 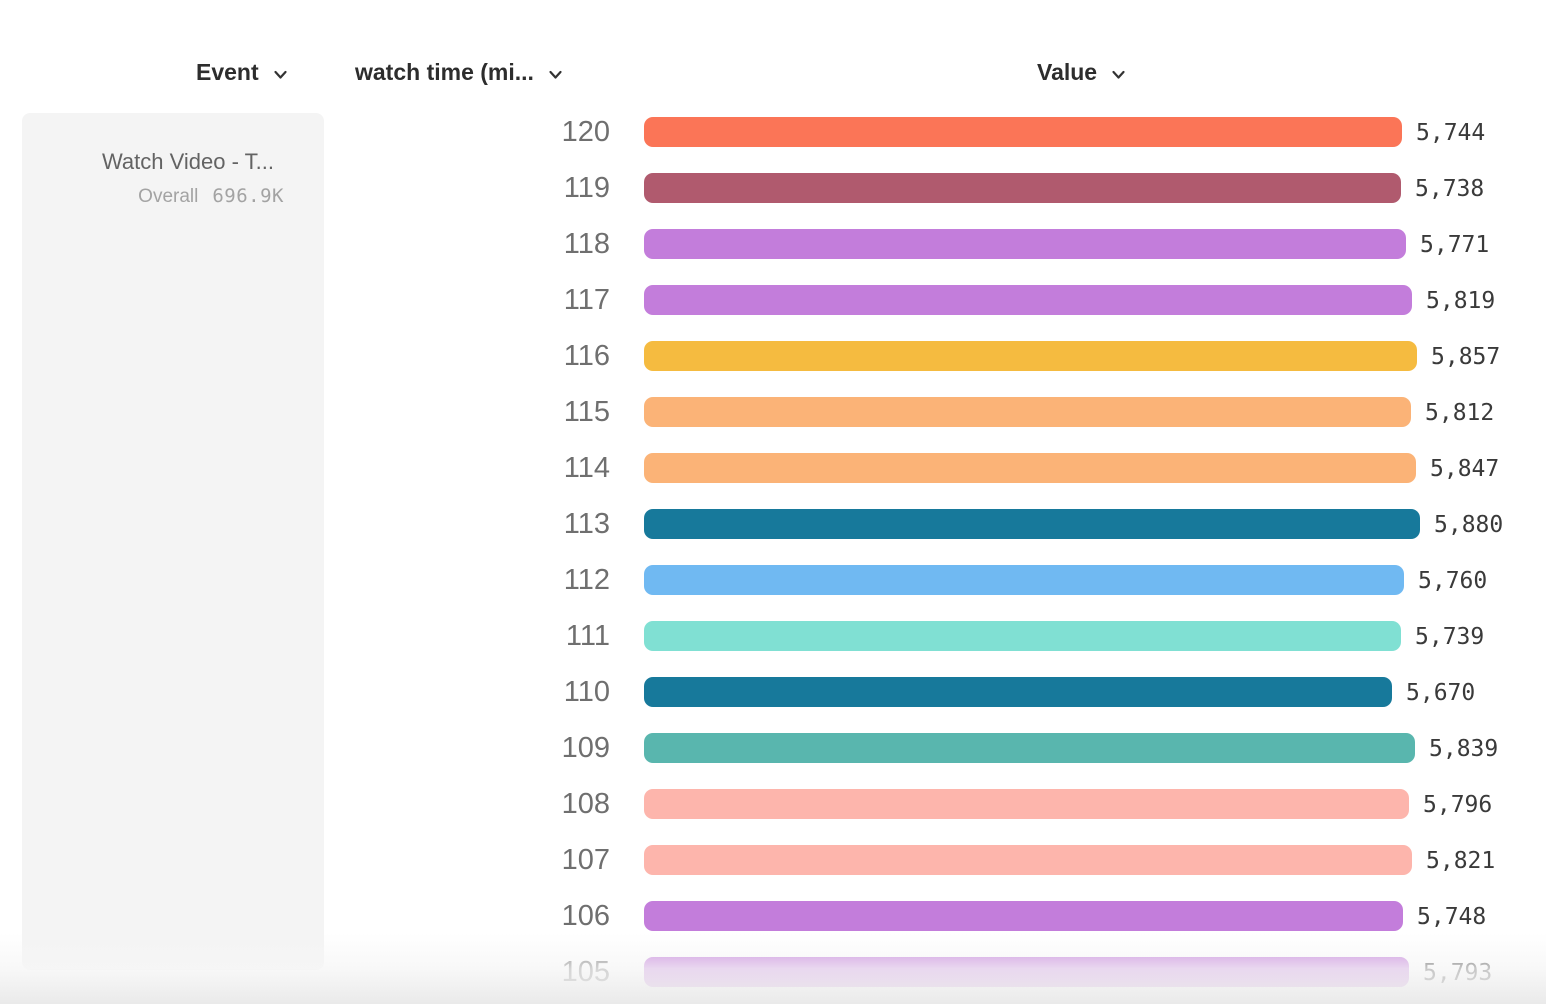 What do you see at coordinates (586, 412) in the screenshot?
I see `bar-category-label: 115` at bounding box center [586, 412].